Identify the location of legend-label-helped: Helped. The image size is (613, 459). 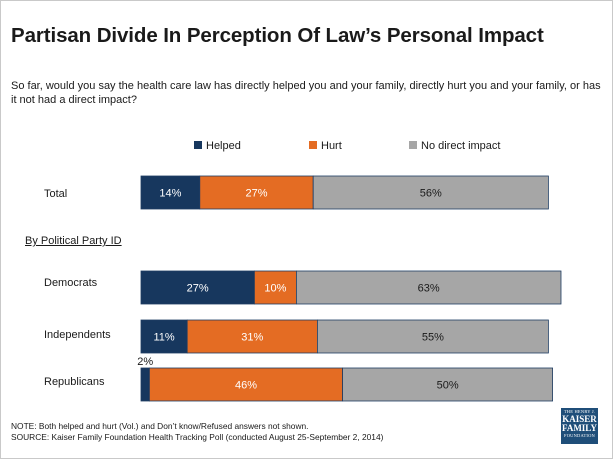
(223, 146).